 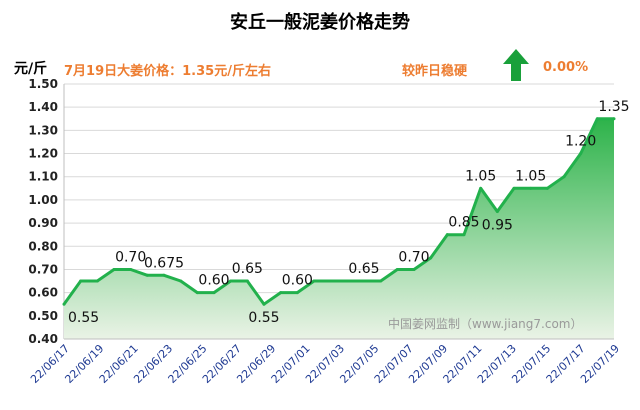 I want to click on y-tick-label: 1.30, so click(x=43, y=130).